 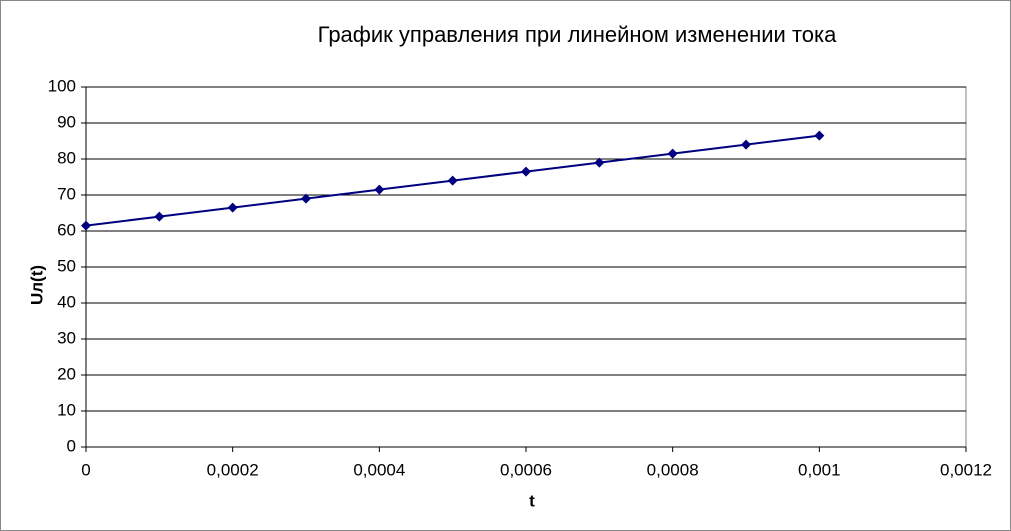 I want to click on y-tick-label: 90, so click(x=66, y=121).